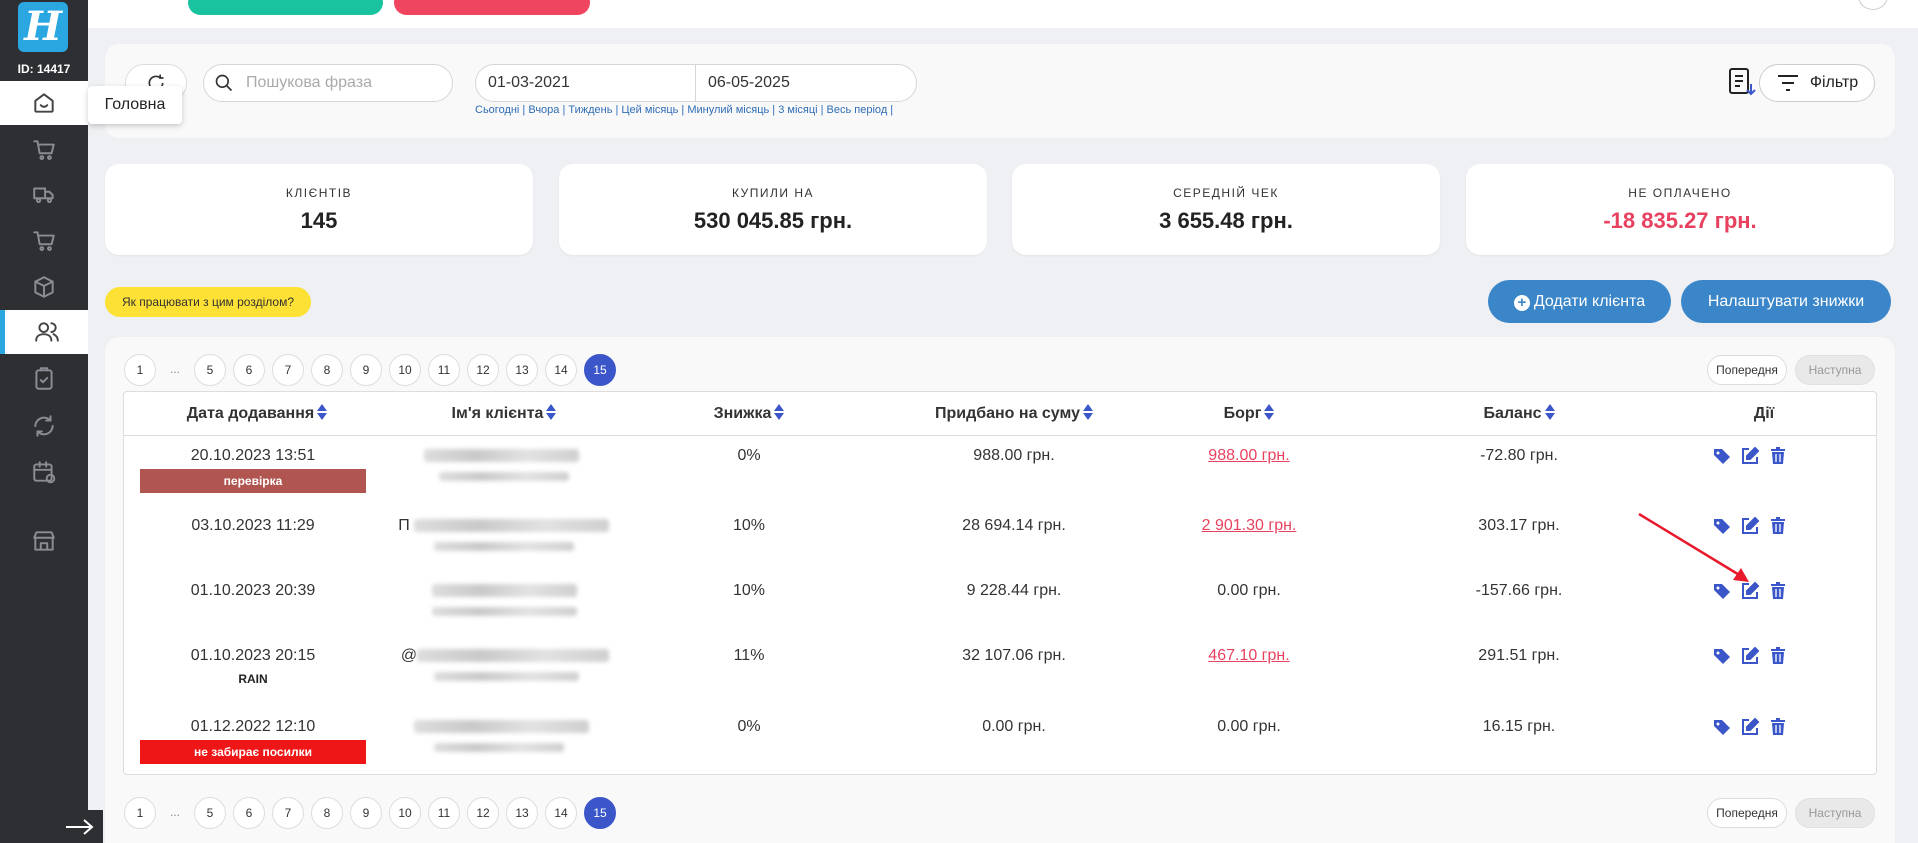 This screenshot has width=1918, height=843. I want to click on cell-discount: 0%, so click(749, 726).